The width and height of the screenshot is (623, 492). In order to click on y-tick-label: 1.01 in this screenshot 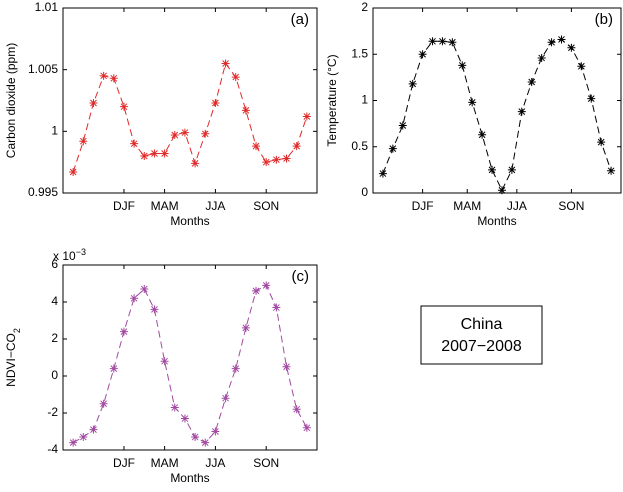, I will do `click(47, 7)`.